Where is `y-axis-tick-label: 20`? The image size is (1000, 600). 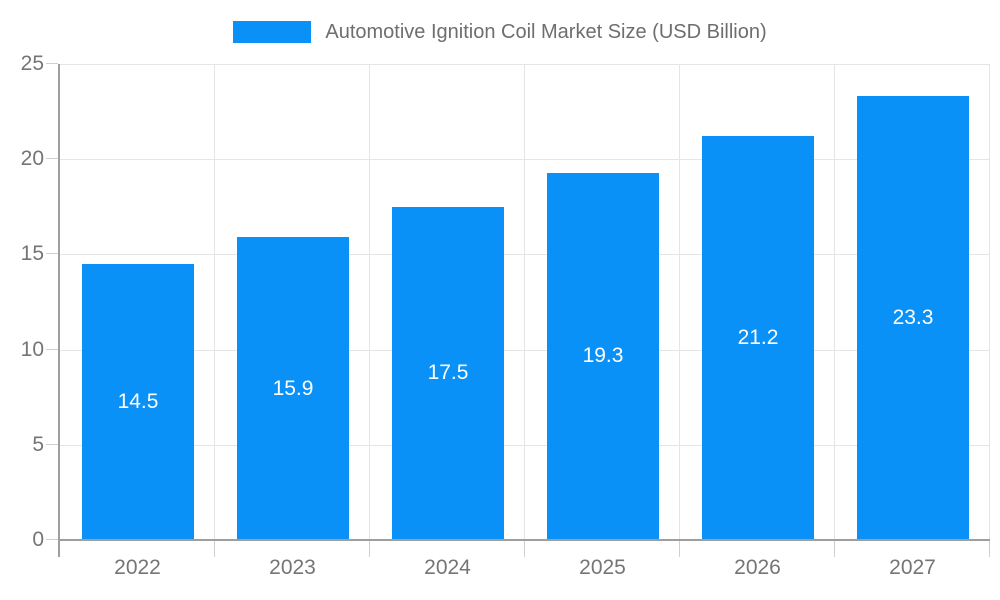
y-axis-tick-label: 20 is located at coordinates (32, 159).